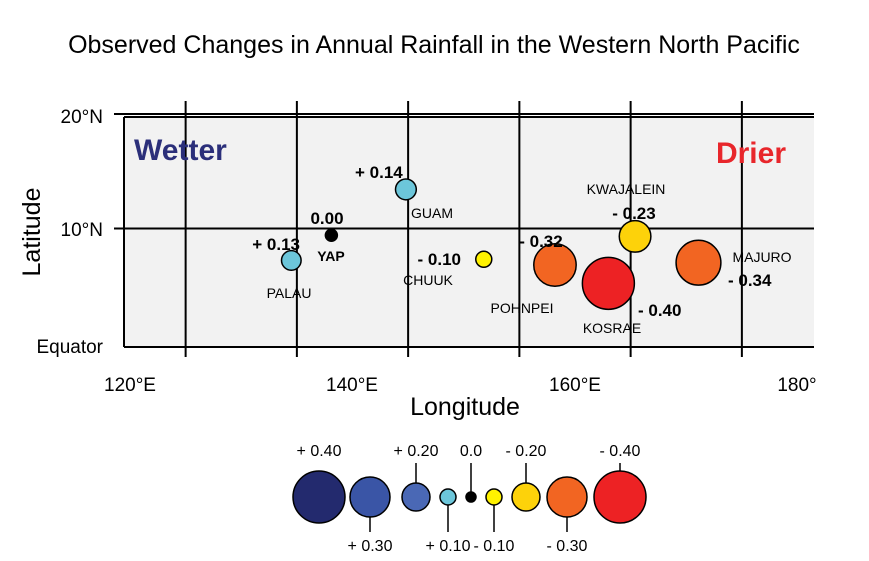 The width and height of the screenshot is (869, 561). Describe the element at coordinates (432, 213) in the screenshot. I see `station-name-guam: GUAM` at that location.